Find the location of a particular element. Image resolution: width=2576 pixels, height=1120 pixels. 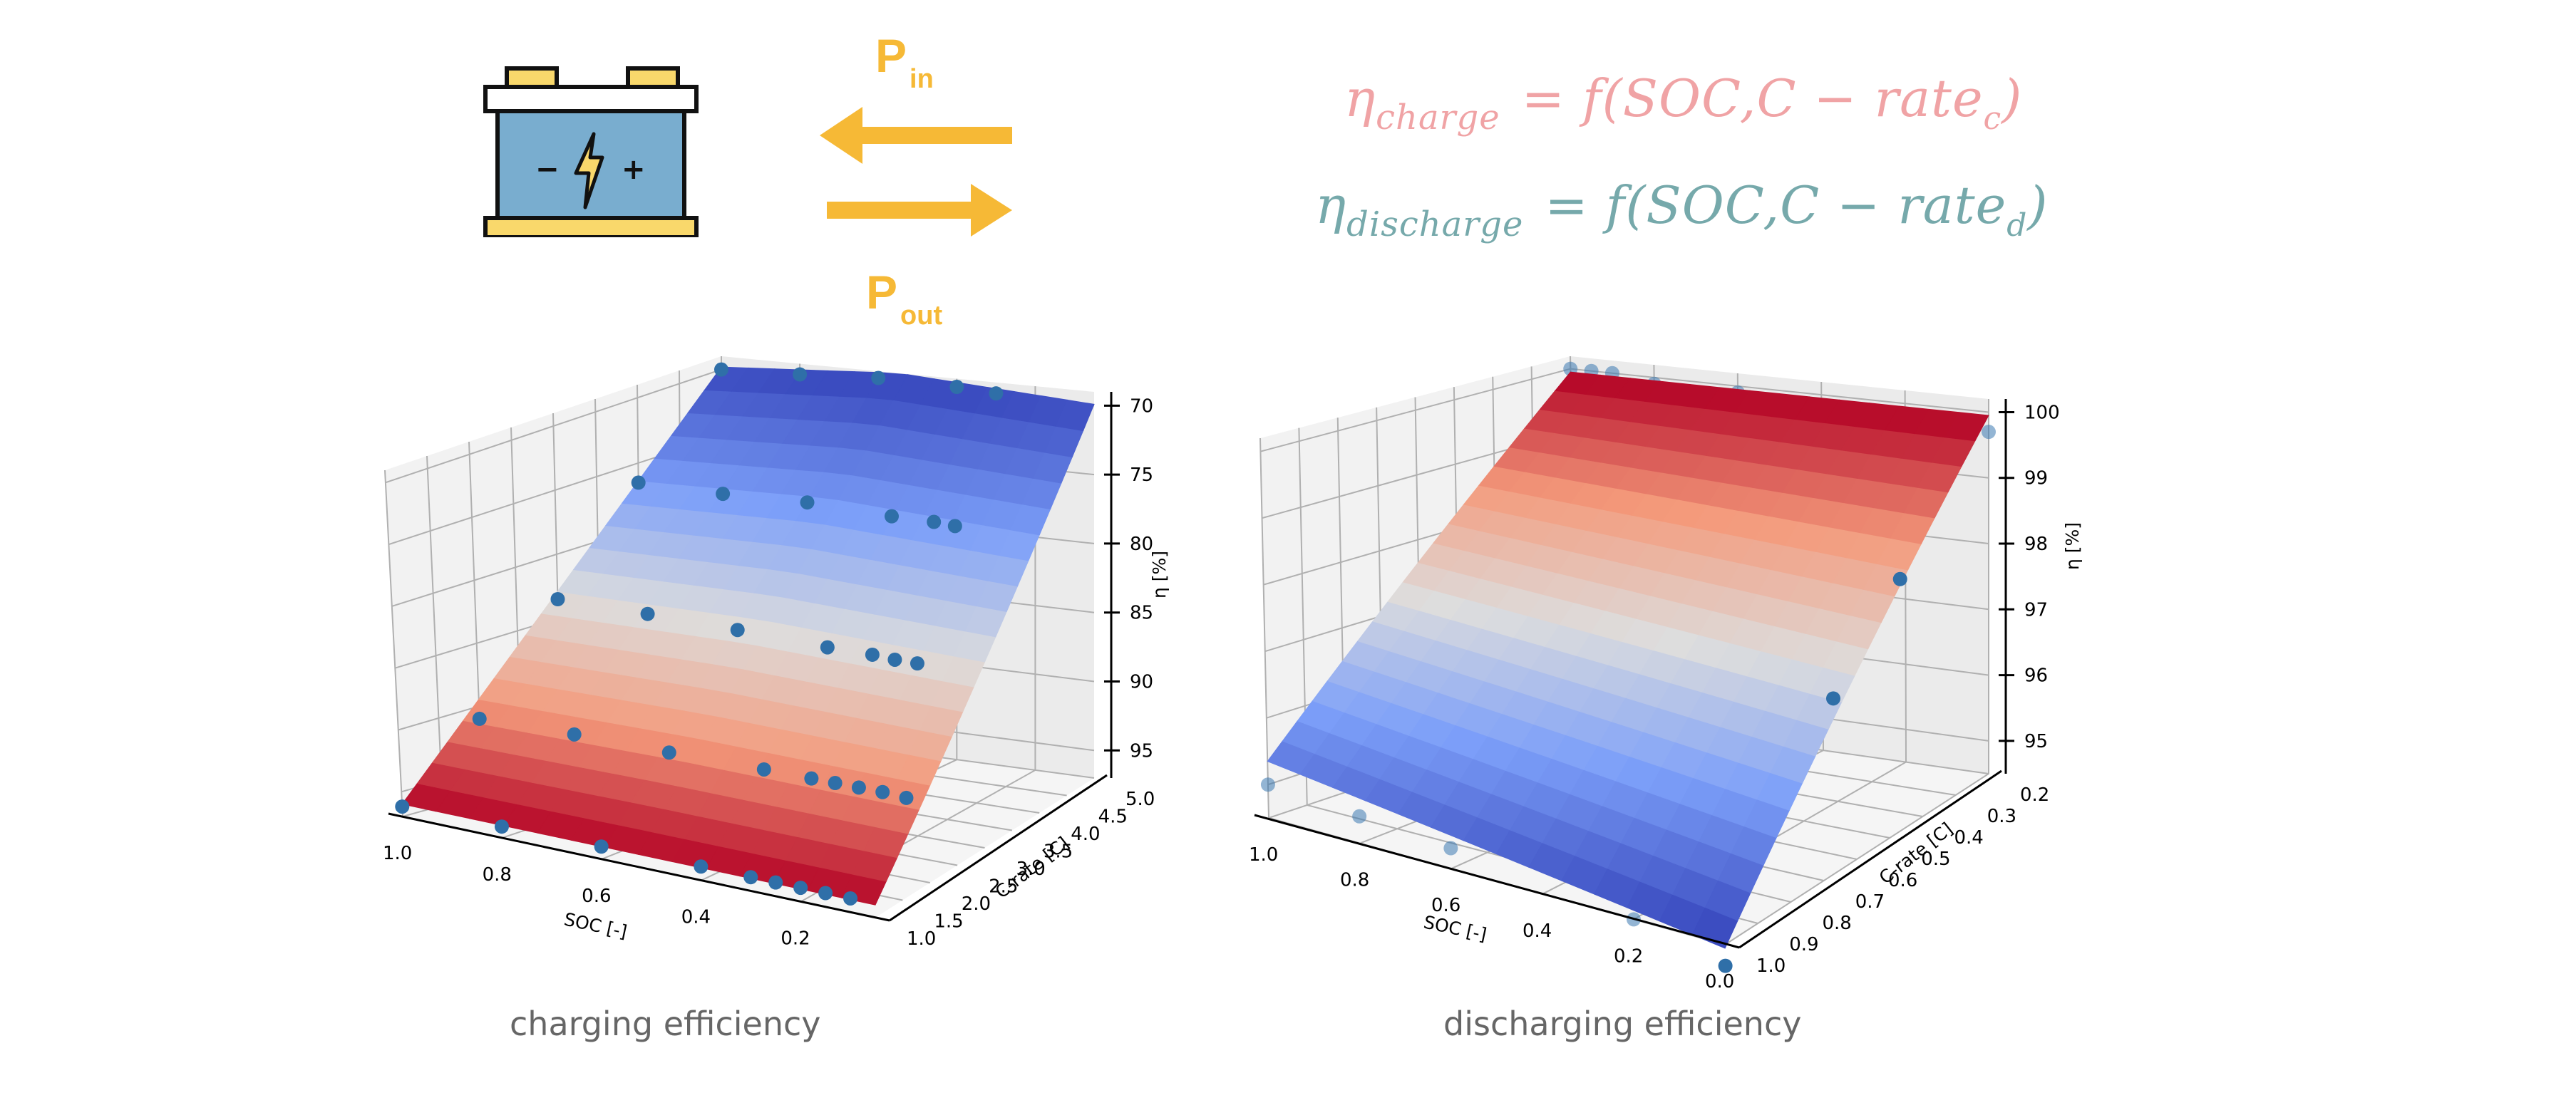

z-tick-label: 96 is located at coordinates (2036, 676).